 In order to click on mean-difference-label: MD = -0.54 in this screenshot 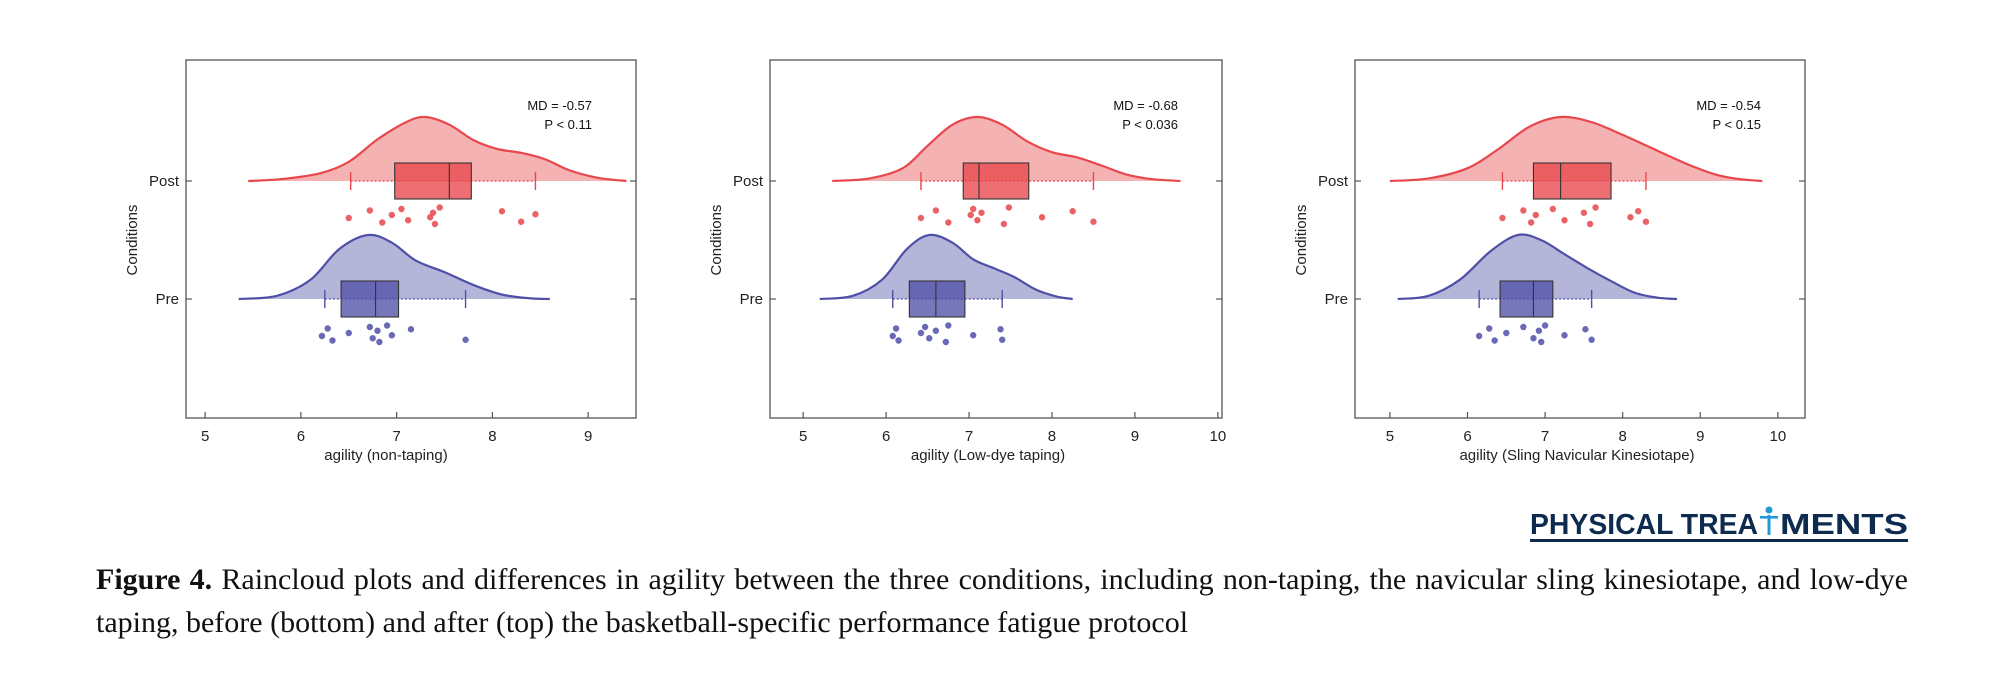, I will do `click(1728, 105)`.